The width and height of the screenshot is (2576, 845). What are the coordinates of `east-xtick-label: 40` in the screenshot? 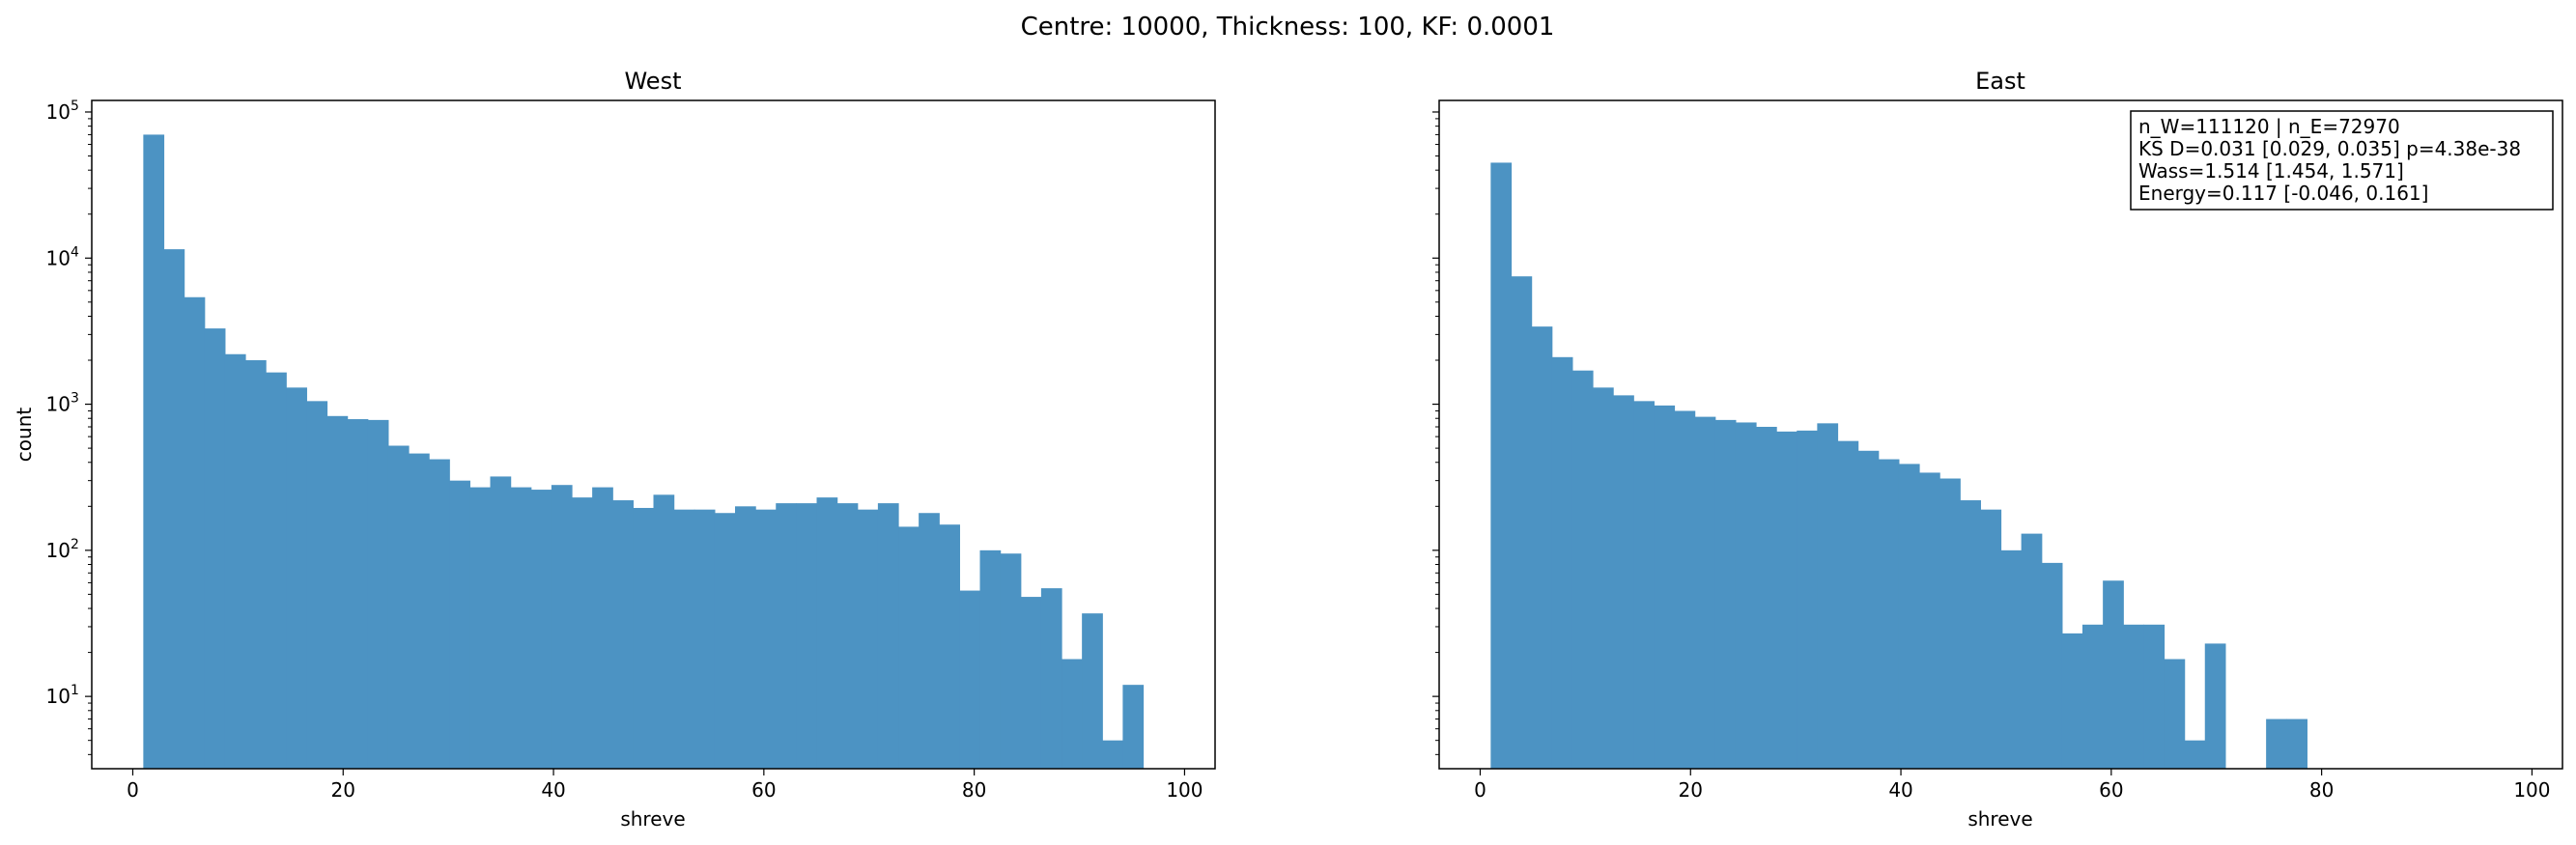 It's located at (1900, 790).